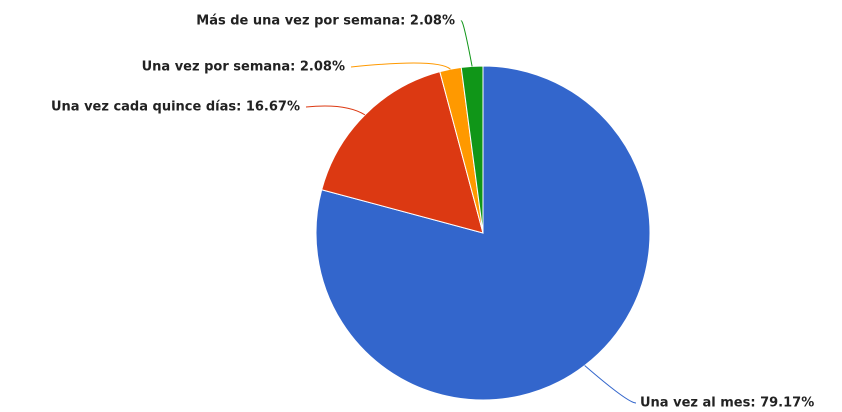 The height and width of the screenshot is (412, 842). I want to click on data-label: Una vez cada quince días: 16.67%, so click(175, 107).